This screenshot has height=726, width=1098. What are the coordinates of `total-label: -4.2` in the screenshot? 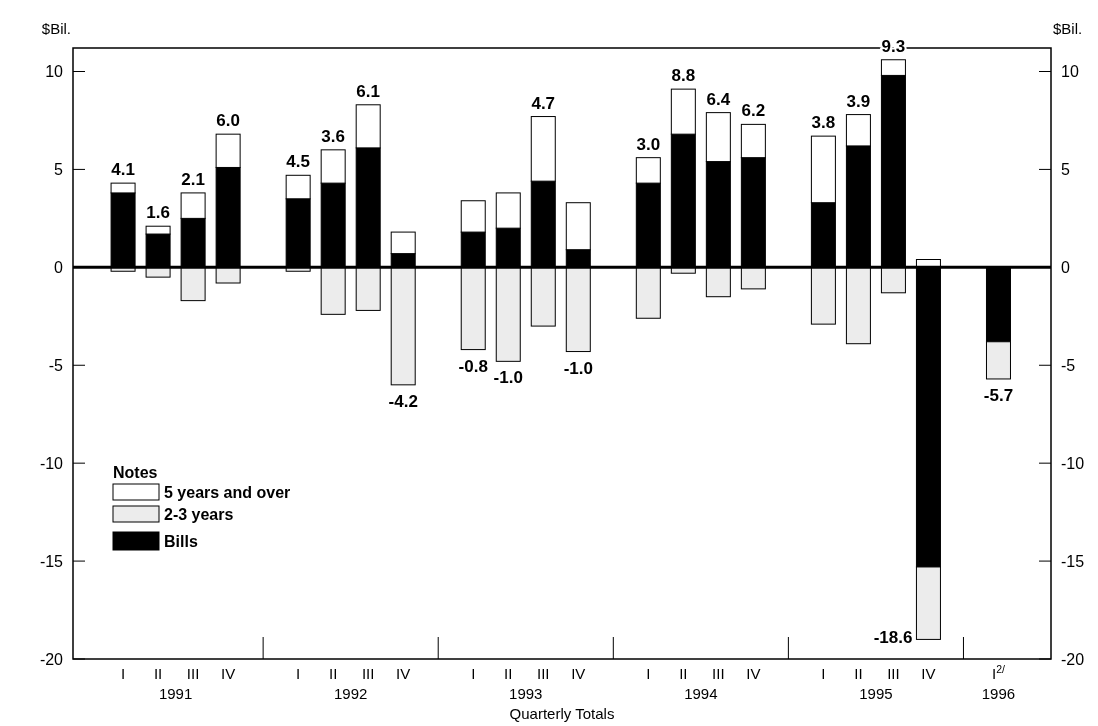 It's located at (403, 401).